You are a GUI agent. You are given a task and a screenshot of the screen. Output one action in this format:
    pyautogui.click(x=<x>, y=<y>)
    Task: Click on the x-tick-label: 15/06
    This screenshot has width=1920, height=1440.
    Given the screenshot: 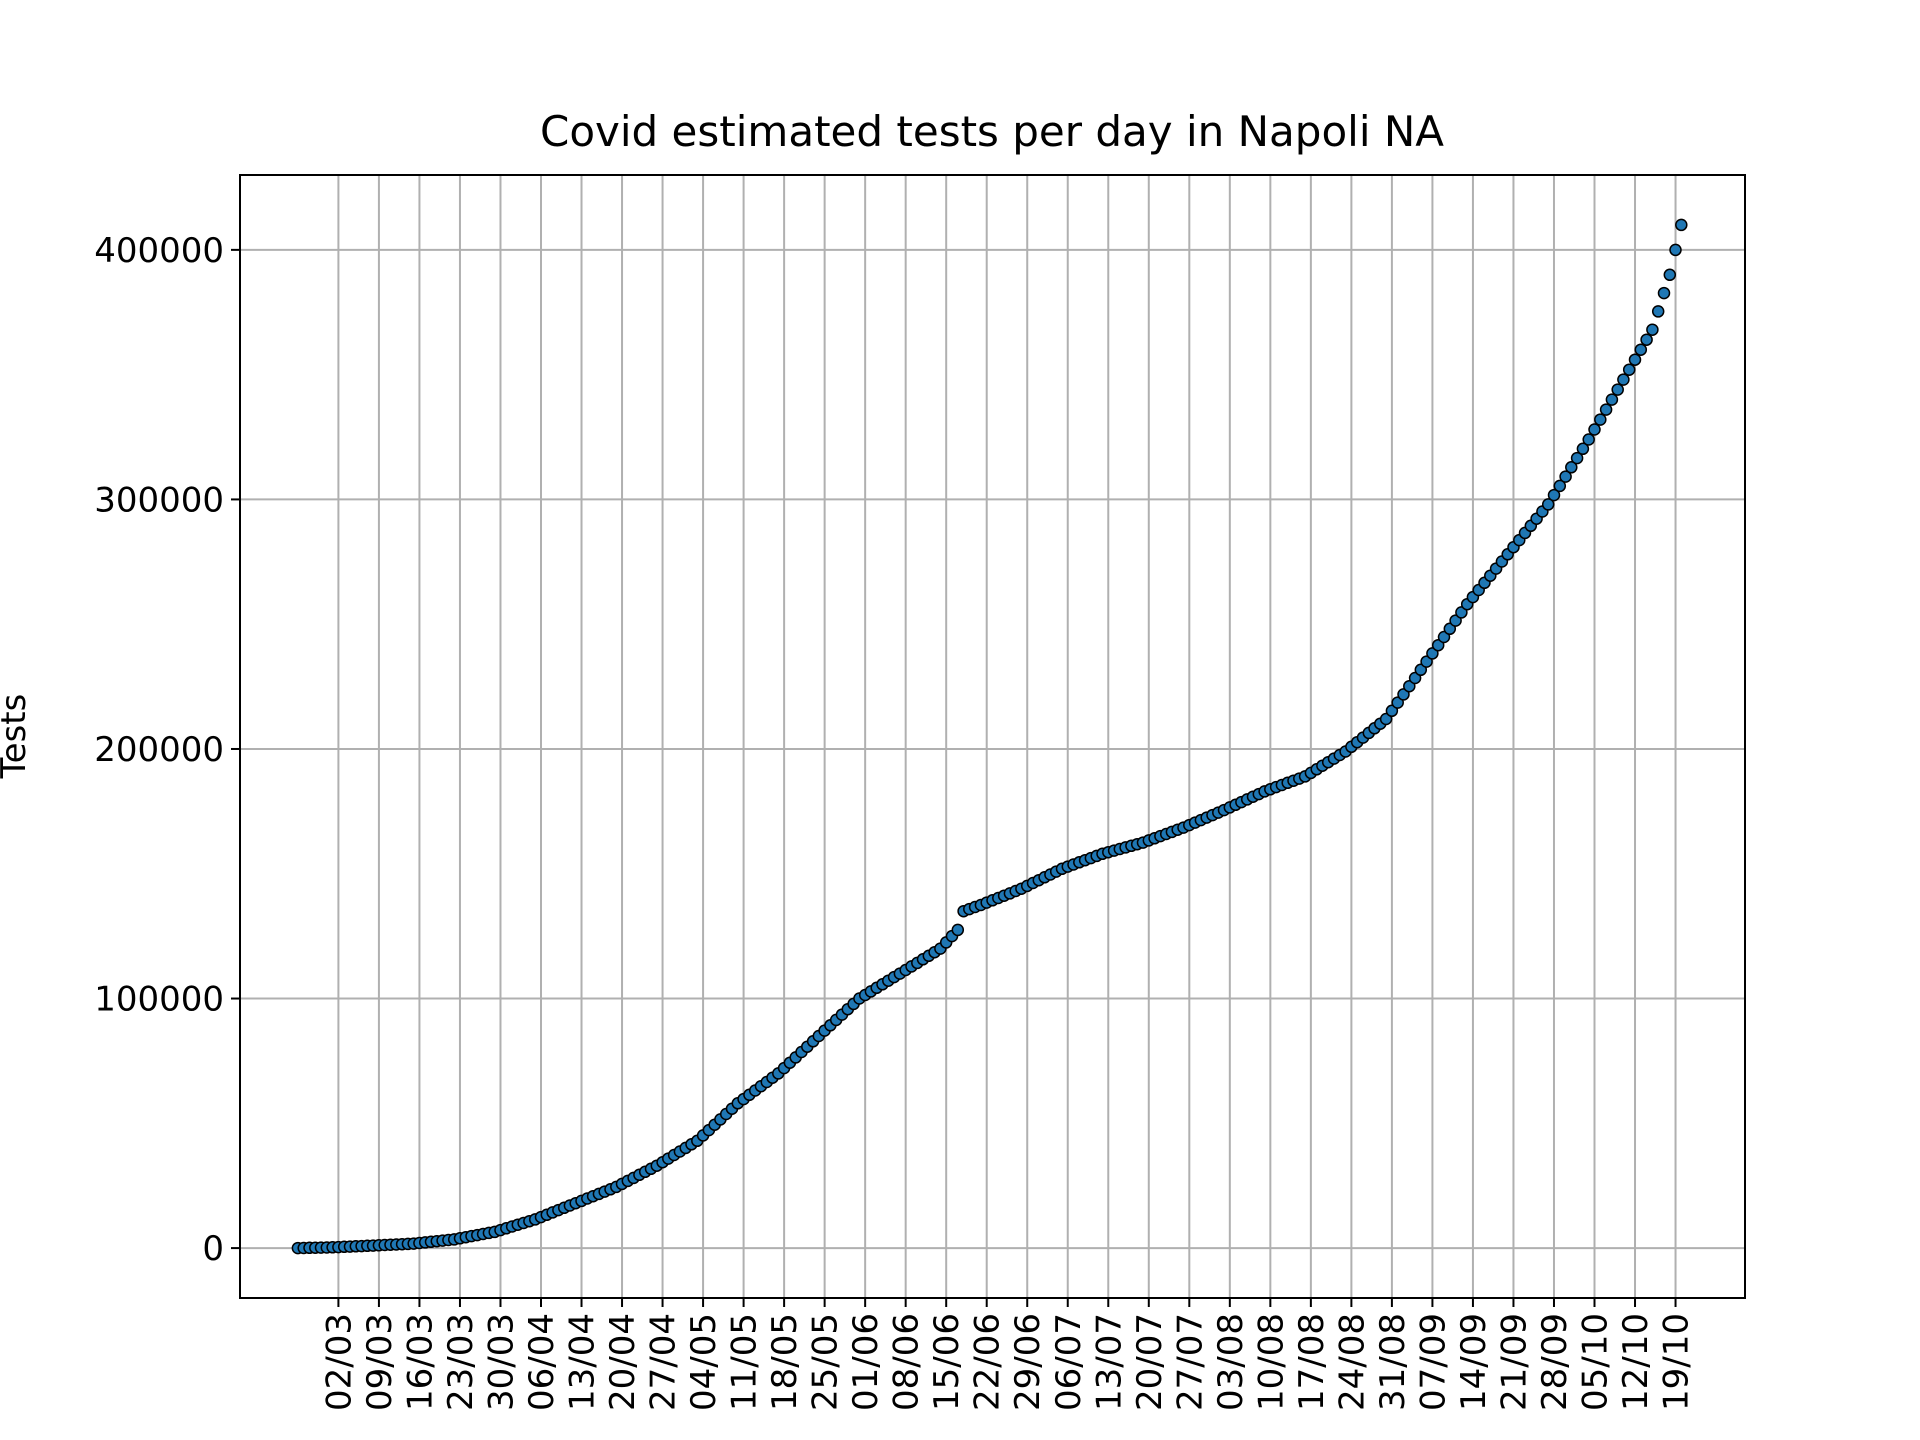 What is the action you would take?
    pyautogui.click(x=947, y=1362)
    